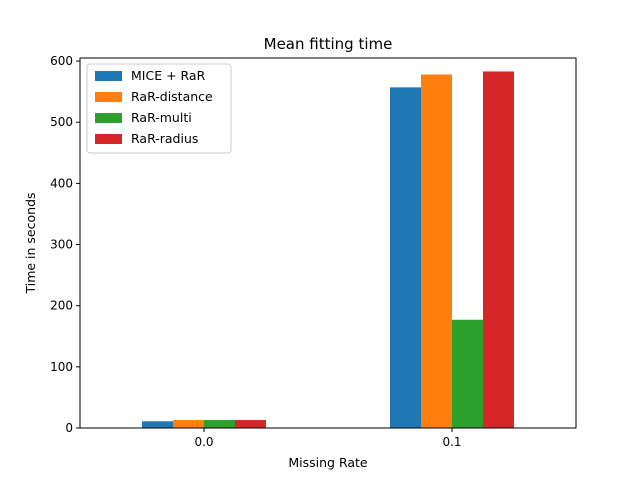 The height and width of the screenshot is (480, 640). I want to click on legend-label: RaR-multi, so click(161, 117).